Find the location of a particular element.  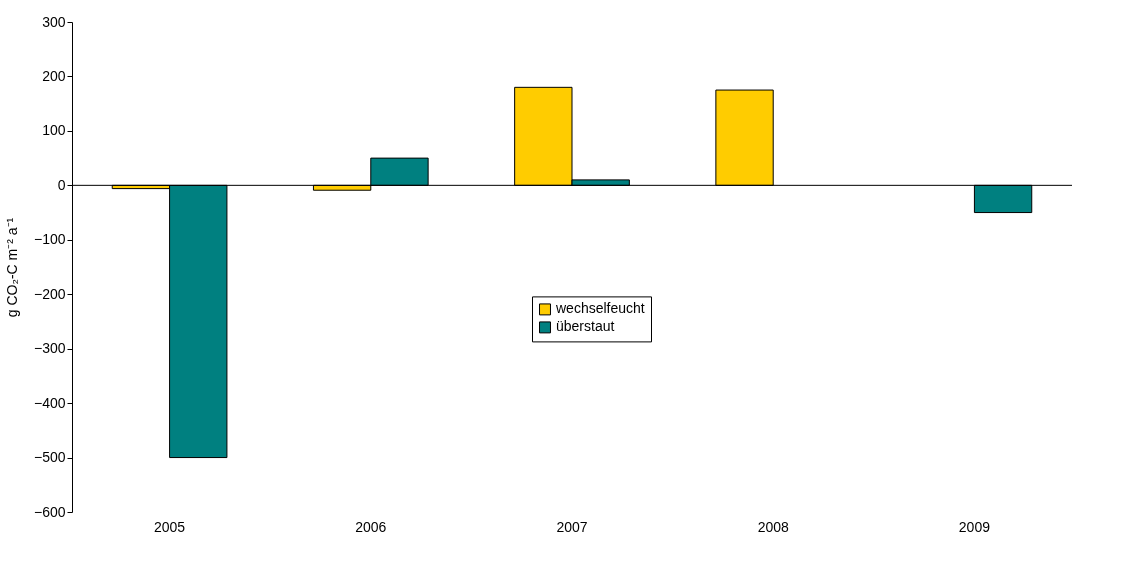

y-tick-label: −600 is located at coordinates (49, 511).